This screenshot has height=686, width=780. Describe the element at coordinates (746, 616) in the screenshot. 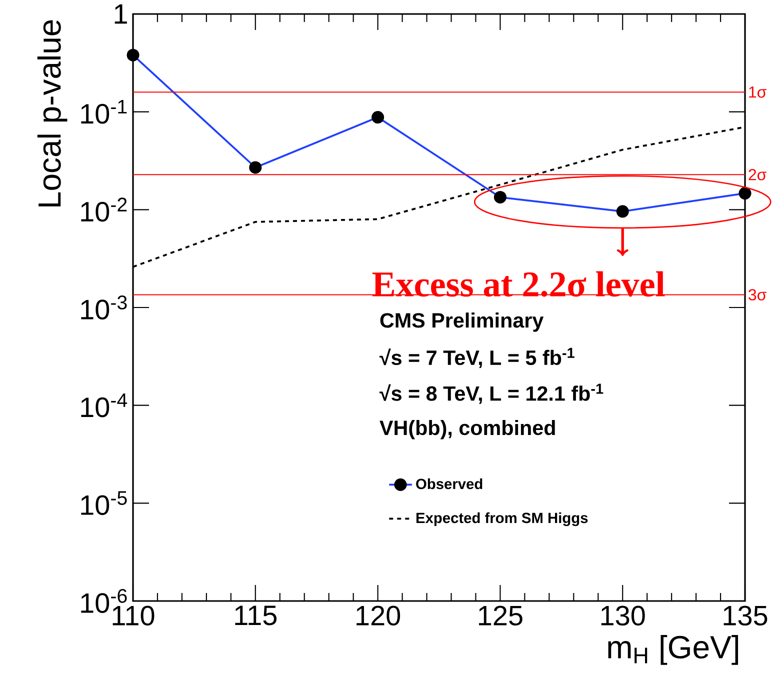

I see `x-tick-label: 135` at that location.